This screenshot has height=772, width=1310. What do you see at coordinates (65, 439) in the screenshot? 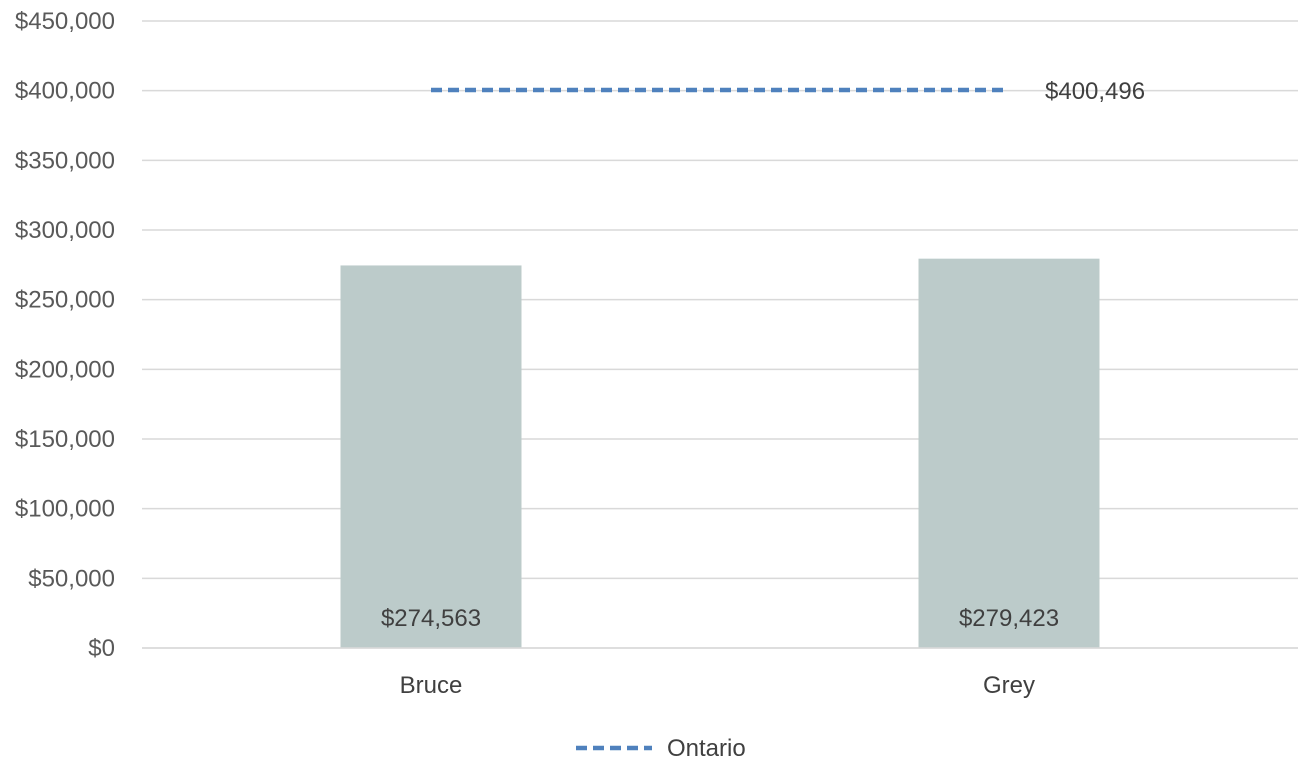
I see `y-tick-label: $150,000` at bounding box center [65, 439].